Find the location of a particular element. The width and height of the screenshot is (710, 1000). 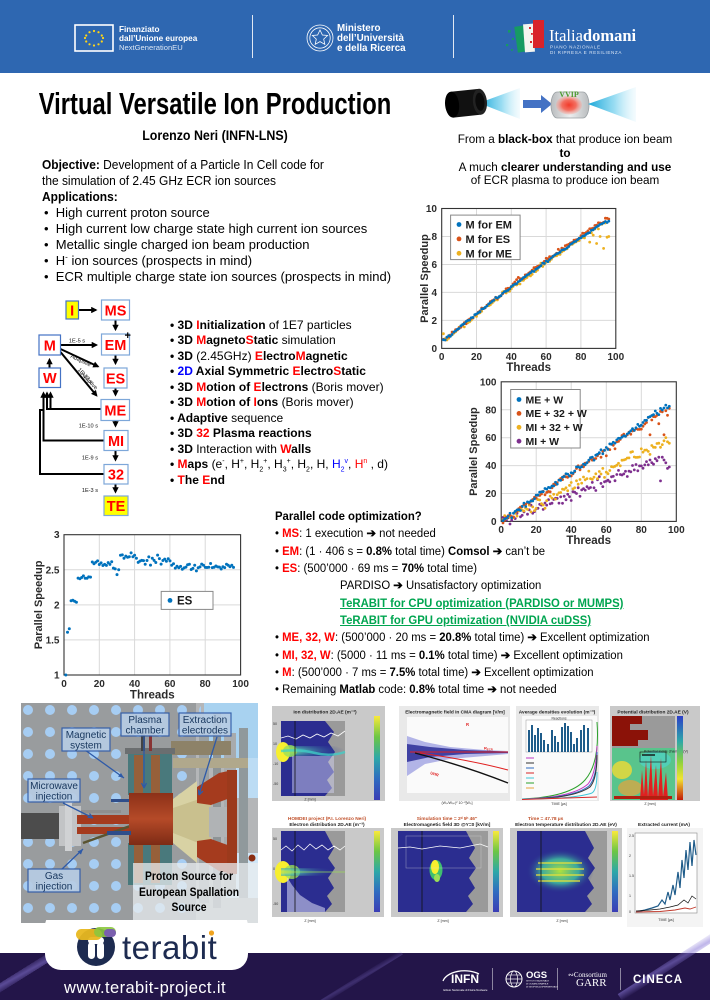

svg-text: Extraction is located at coordinates (205, 720).